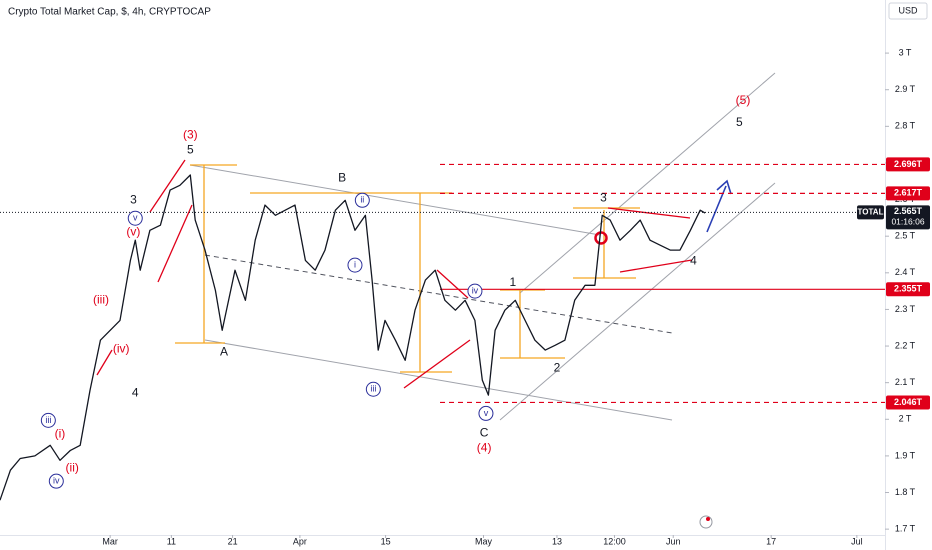 This screenshot has height=550, width=932. I want to click on wave-label: (v), so click(133, 231).